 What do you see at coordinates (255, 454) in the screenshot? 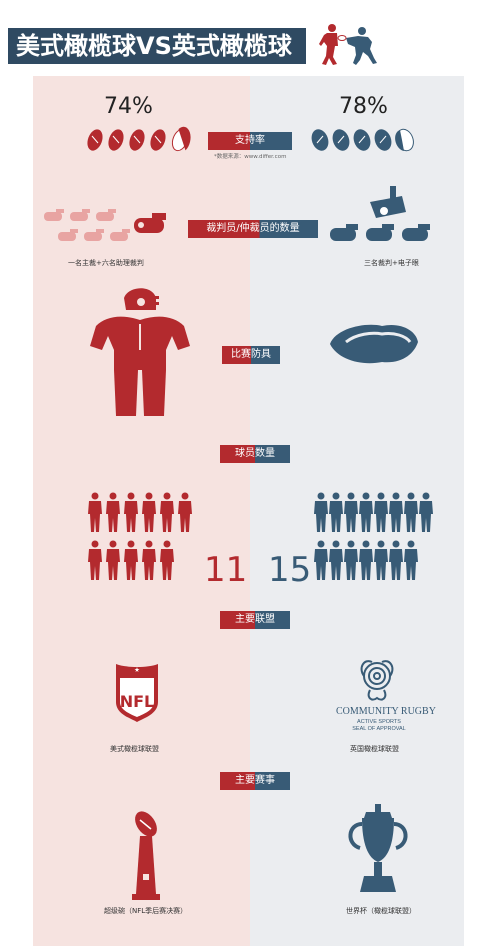
I see `players-label: 球员数量` at bounding box center [255, 454].